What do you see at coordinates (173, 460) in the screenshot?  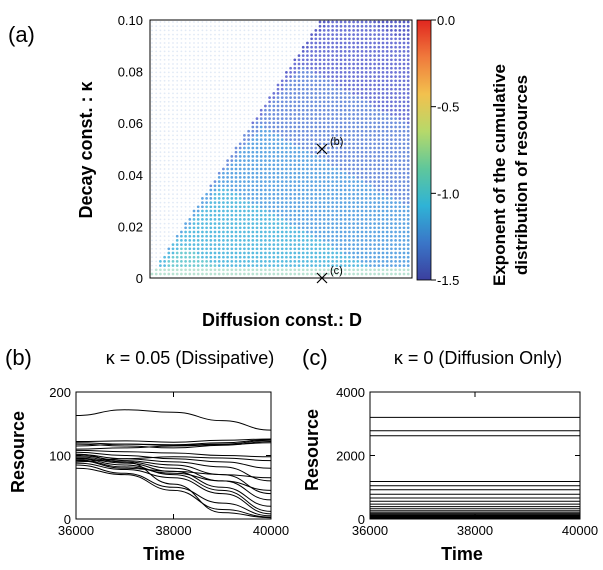 I see `series-line` at bounding box center [173, 460].